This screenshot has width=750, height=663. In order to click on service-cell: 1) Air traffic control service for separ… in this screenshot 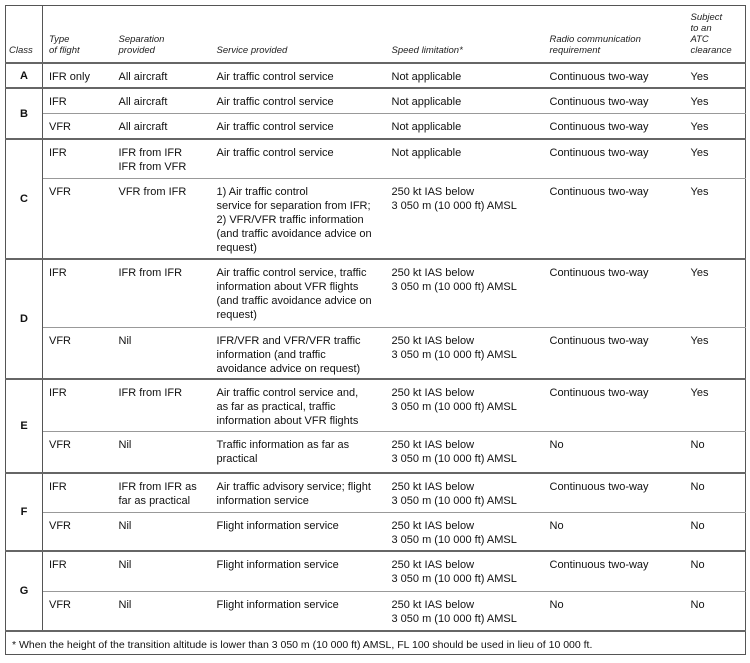, I will do `click(298, 218)`.